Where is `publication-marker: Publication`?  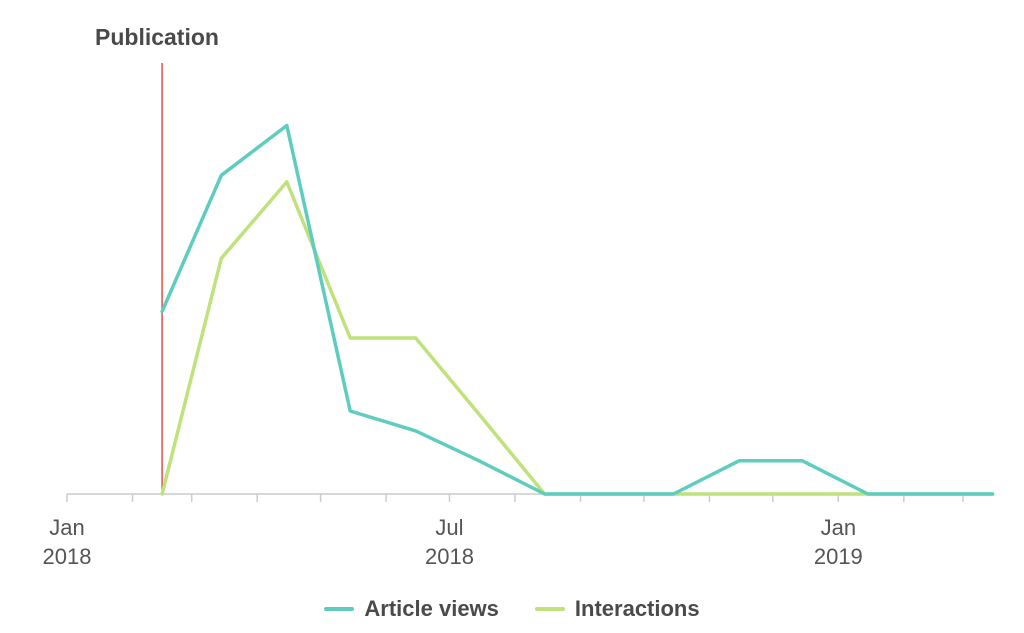
publication-marker: Publication is located at coordinates (157, 259).